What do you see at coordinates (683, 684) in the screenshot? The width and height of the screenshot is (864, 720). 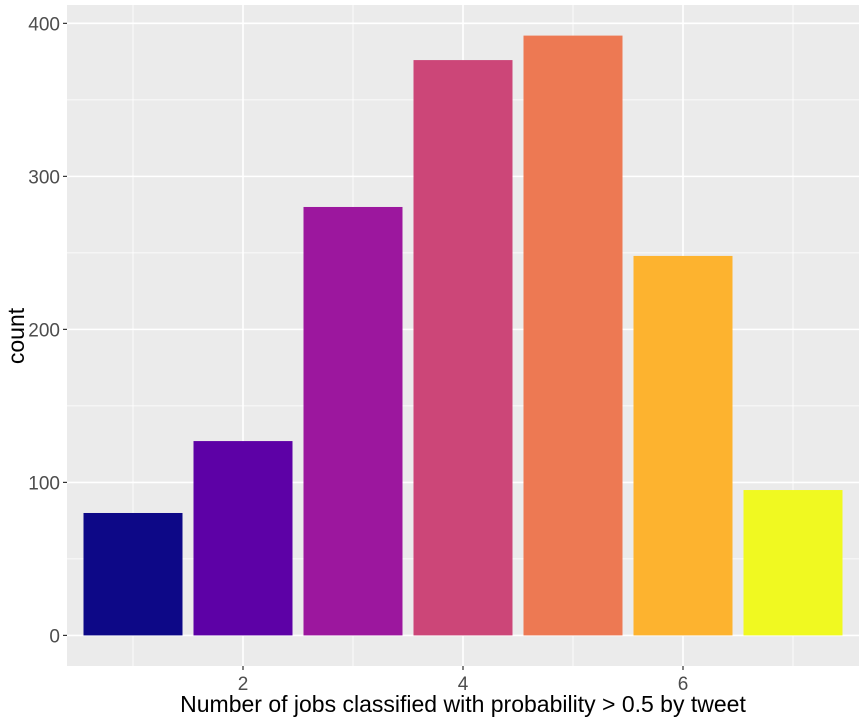 I see `x-tick-label: 6` at bounding box center [683, 684].